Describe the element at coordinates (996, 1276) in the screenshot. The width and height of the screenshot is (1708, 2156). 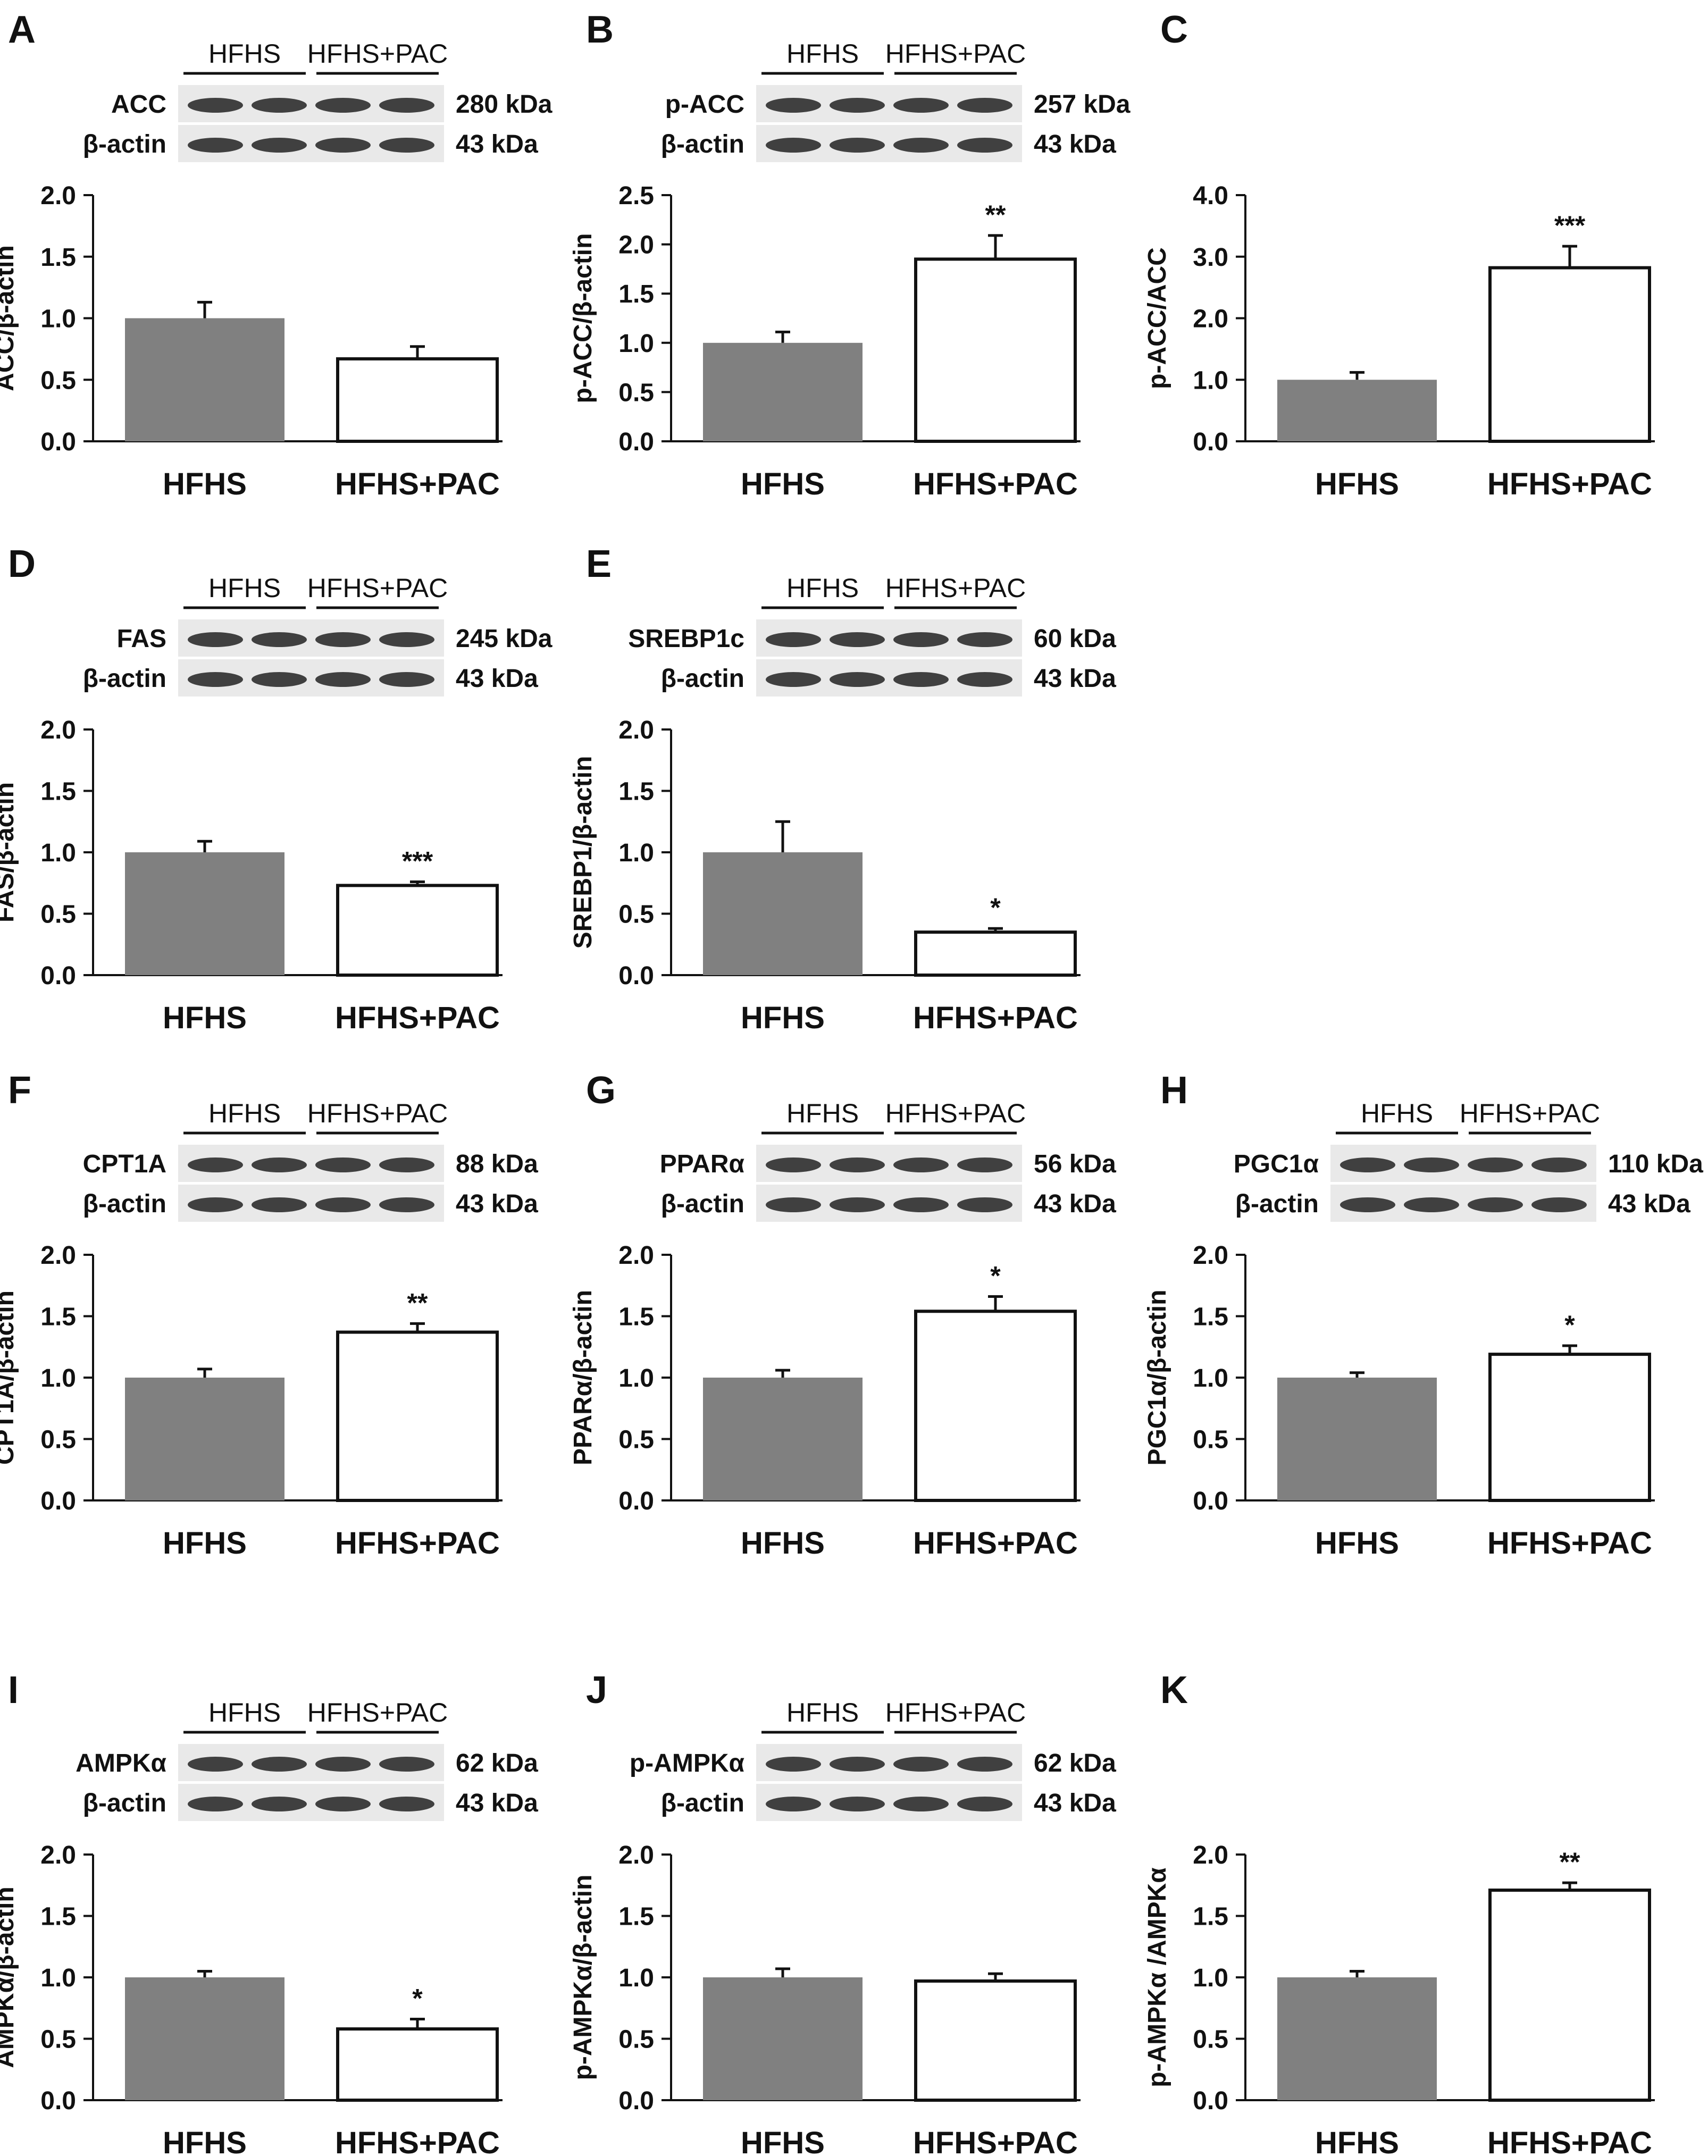
I see `significance-label: *` at that location.